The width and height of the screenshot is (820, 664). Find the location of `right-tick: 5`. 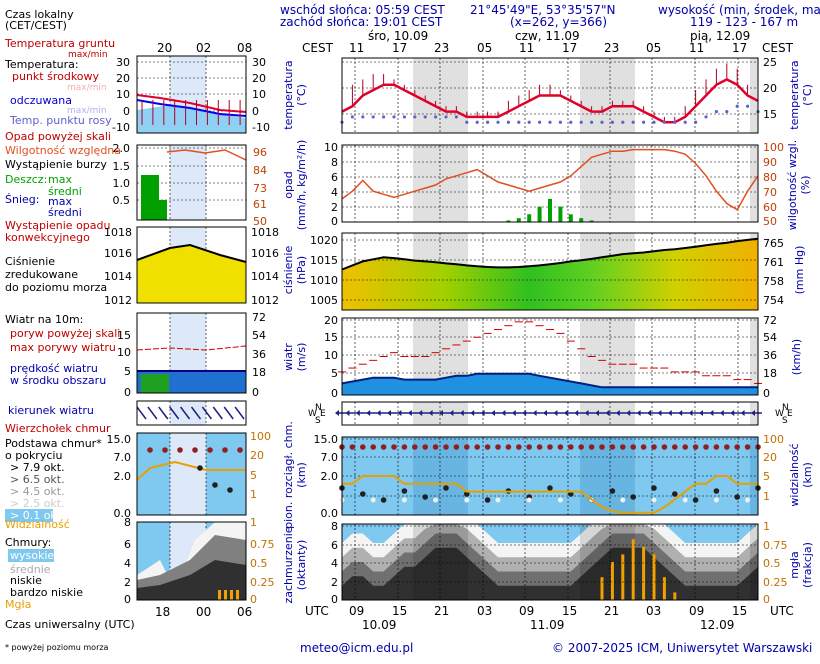

right-tick: 5 is located at coordinates (766, 476).